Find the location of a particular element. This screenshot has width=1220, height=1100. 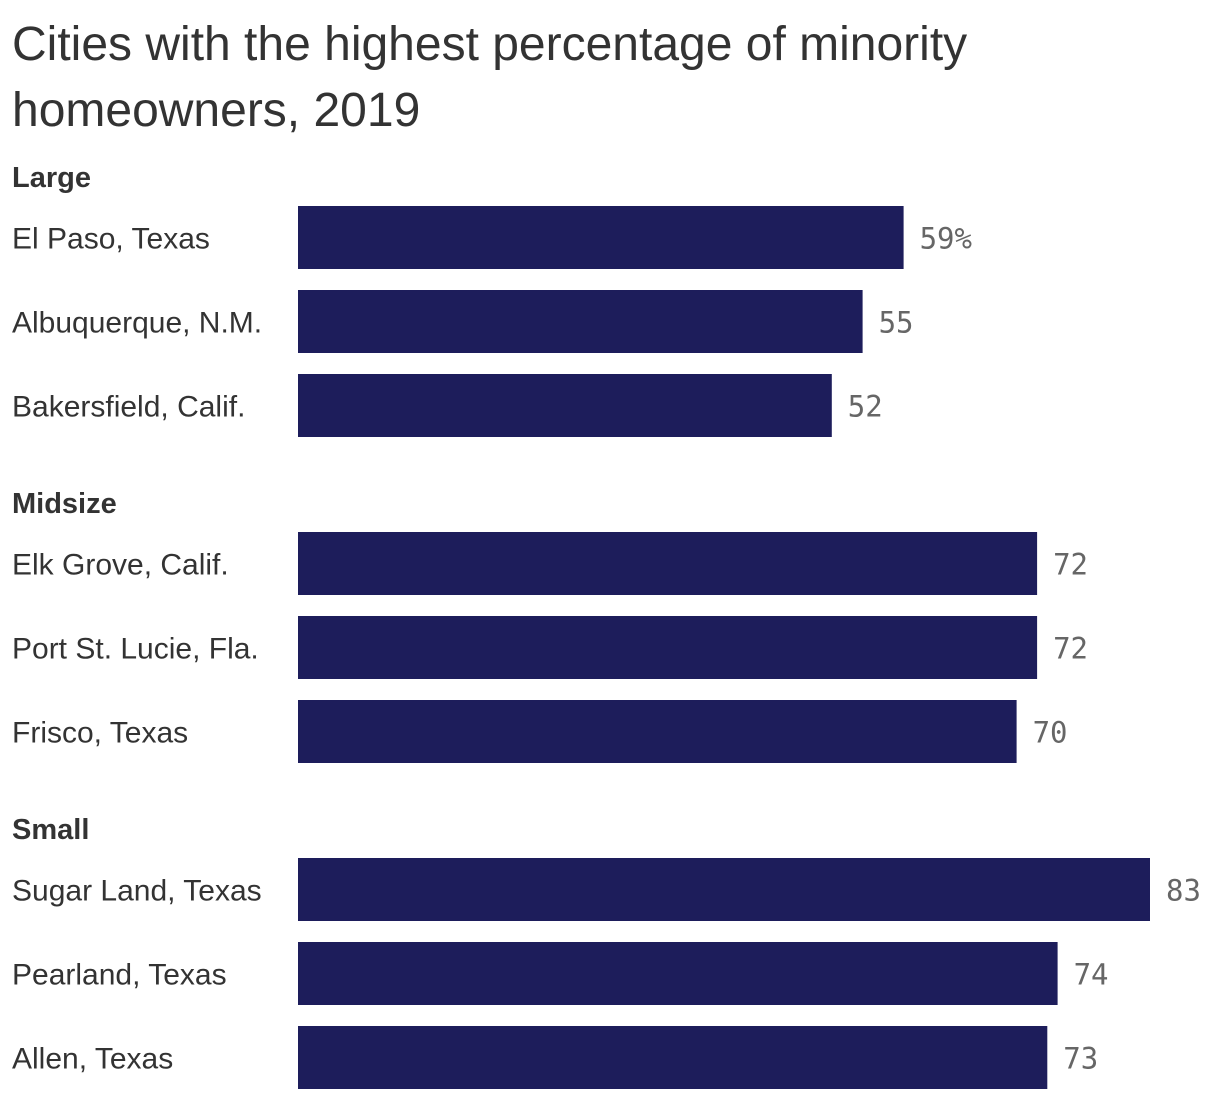

group-label-midsize: Midsize is located at coordinates (64, 504).